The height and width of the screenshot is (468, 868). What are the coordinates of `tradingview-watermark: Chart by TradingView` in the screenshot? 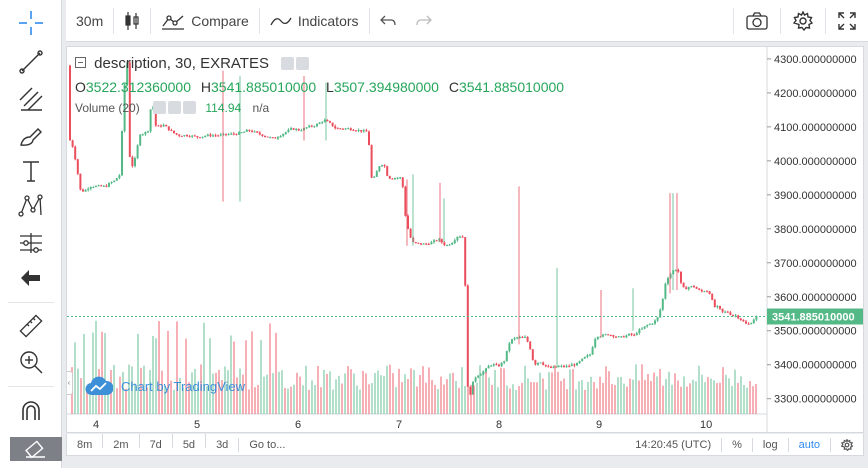 It's located at (165, 386).